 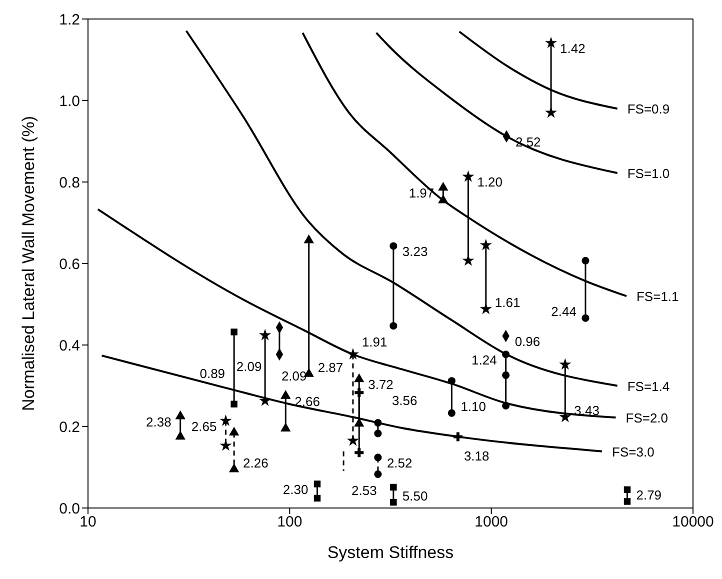 What do you see at coordinates (331, 367) in the screenshot?
I see `annotation: 2.87` at bounding box center [331, 367].